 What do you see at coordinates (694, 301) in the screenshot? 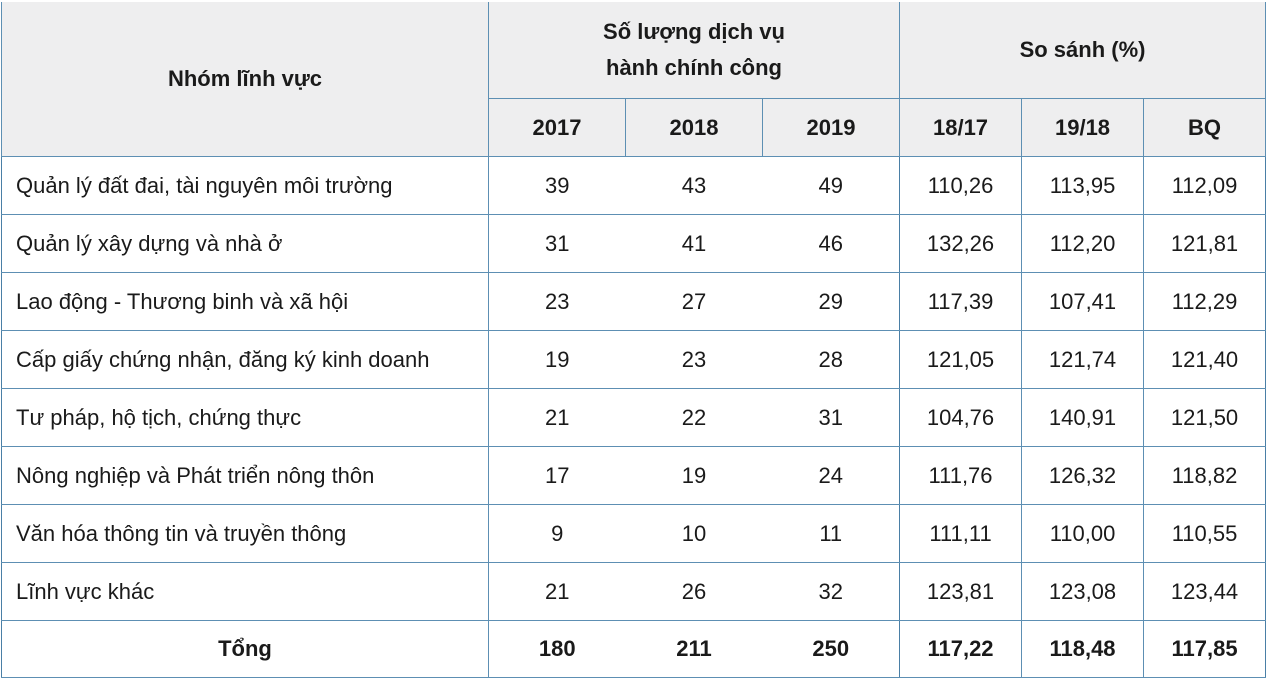
I see `cell-2018: 27` at bounding box center [694, 301].